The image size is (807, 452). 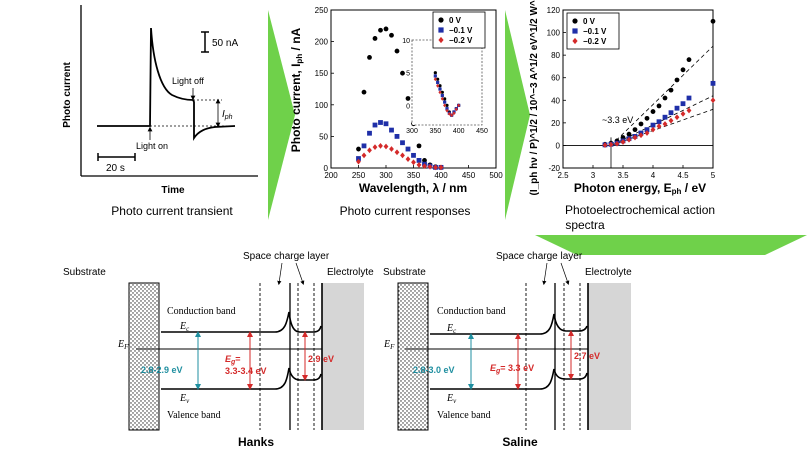 I want to click on y-tick-label: 100, so click(x=322, y=105).